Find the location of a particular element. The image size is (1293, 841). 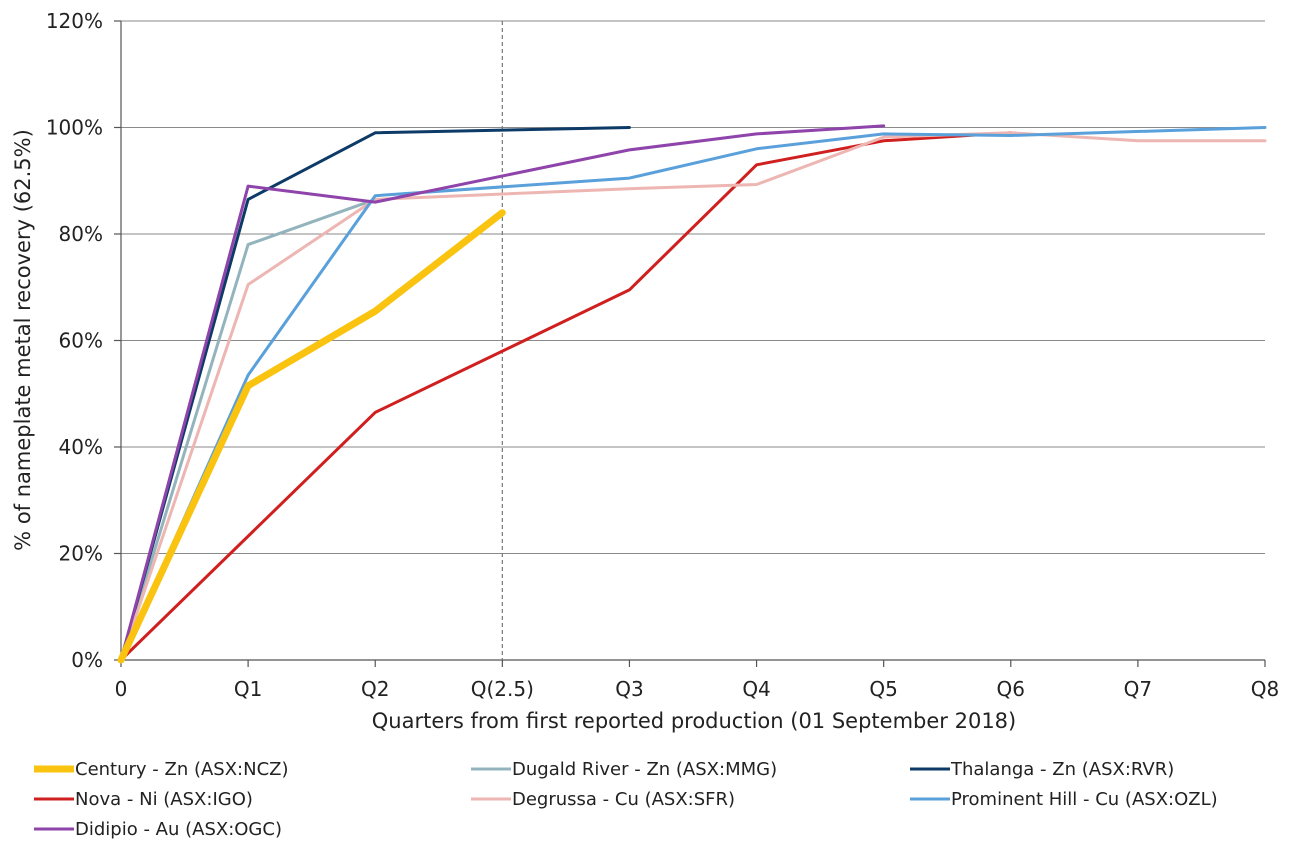

y-axis-title: % of nameplate metal recovery (62.5%) is located at coordinates (23, 340).